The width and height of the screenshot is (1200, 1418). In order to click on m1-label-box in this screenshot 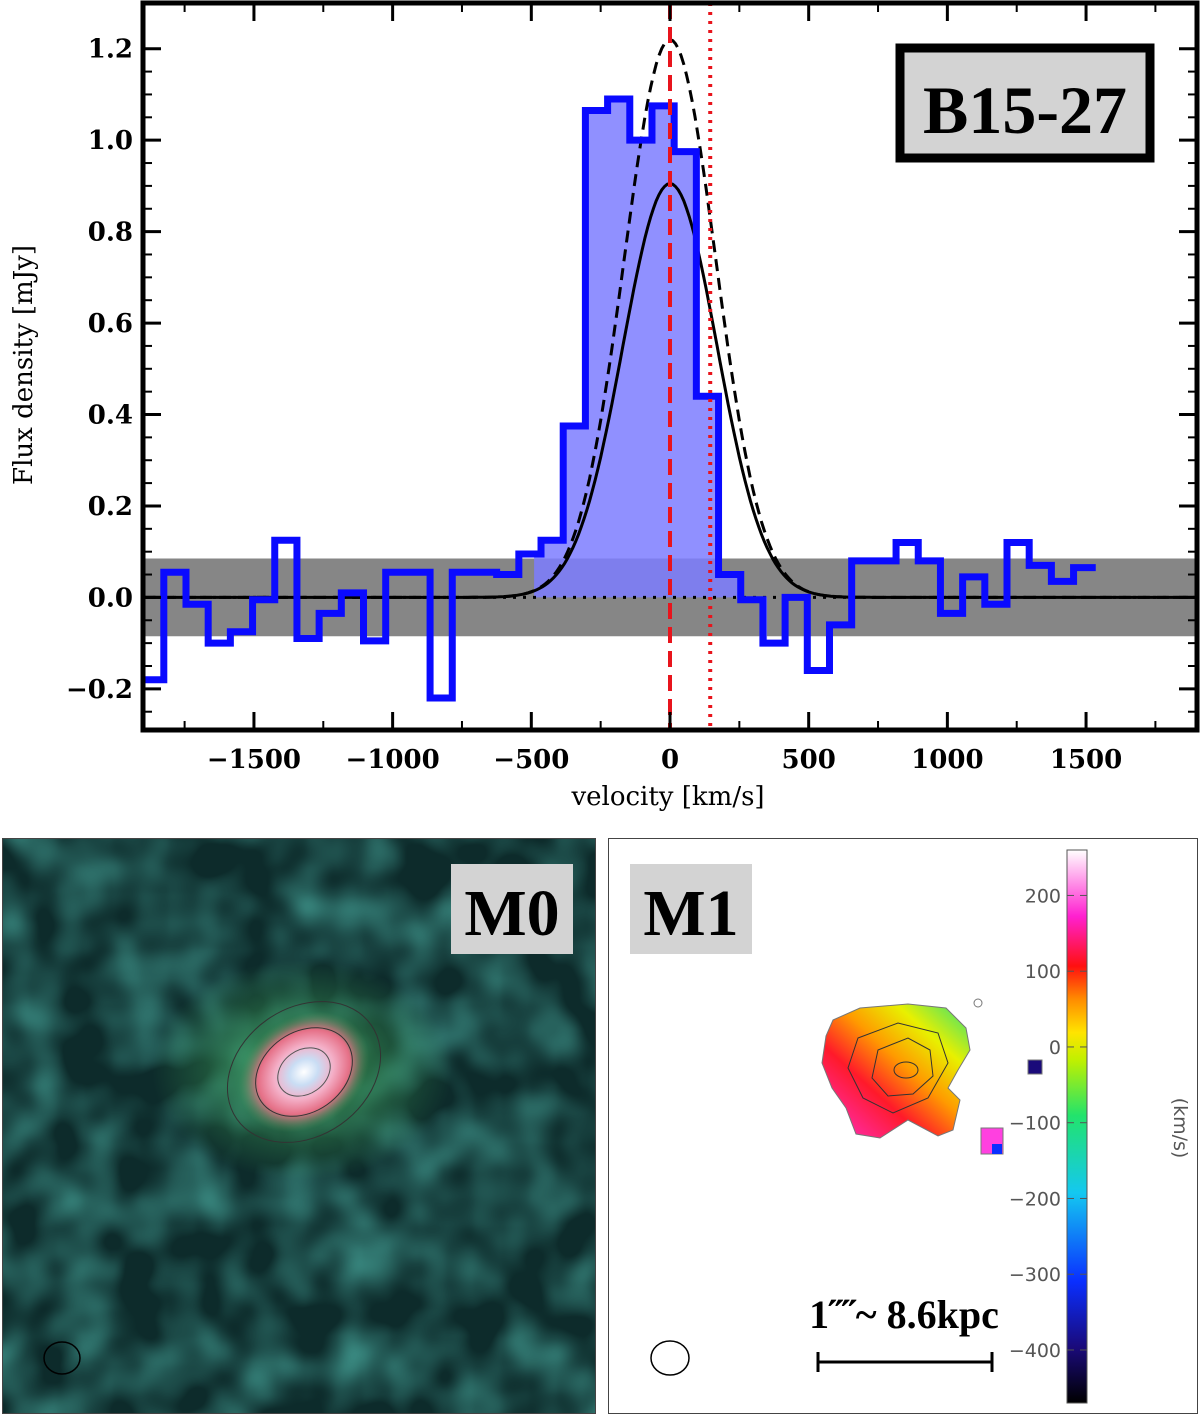, I will do `click(691, 909)`.